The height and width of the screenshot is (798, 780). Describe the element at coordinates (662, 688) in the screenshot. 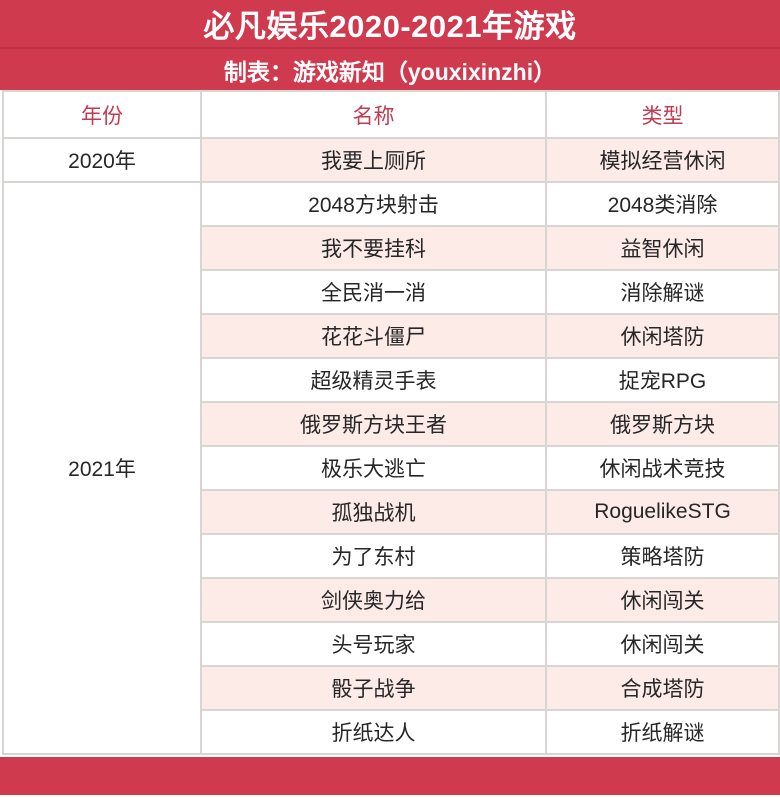

I see `game-genre: 合成塔防` at that location.